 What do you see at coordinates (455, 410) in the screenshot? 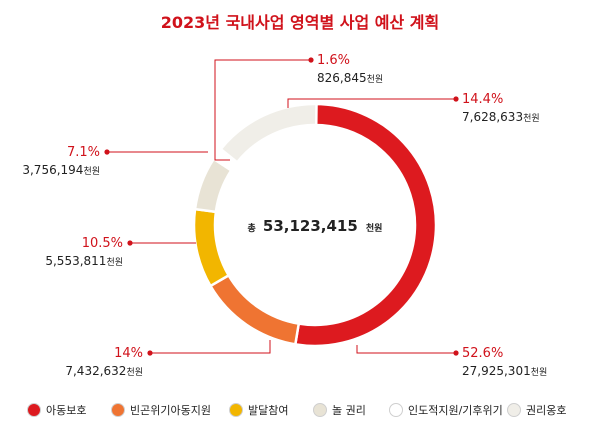
I see `legend-label-4: 인도적지원/기후위기` at bounding box center [455, 410].